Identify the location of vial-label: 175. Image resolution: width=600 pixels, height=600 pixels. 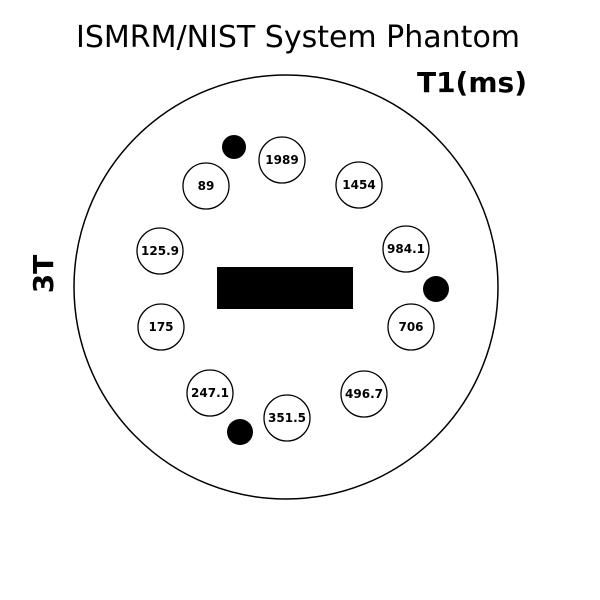
(160, 327).